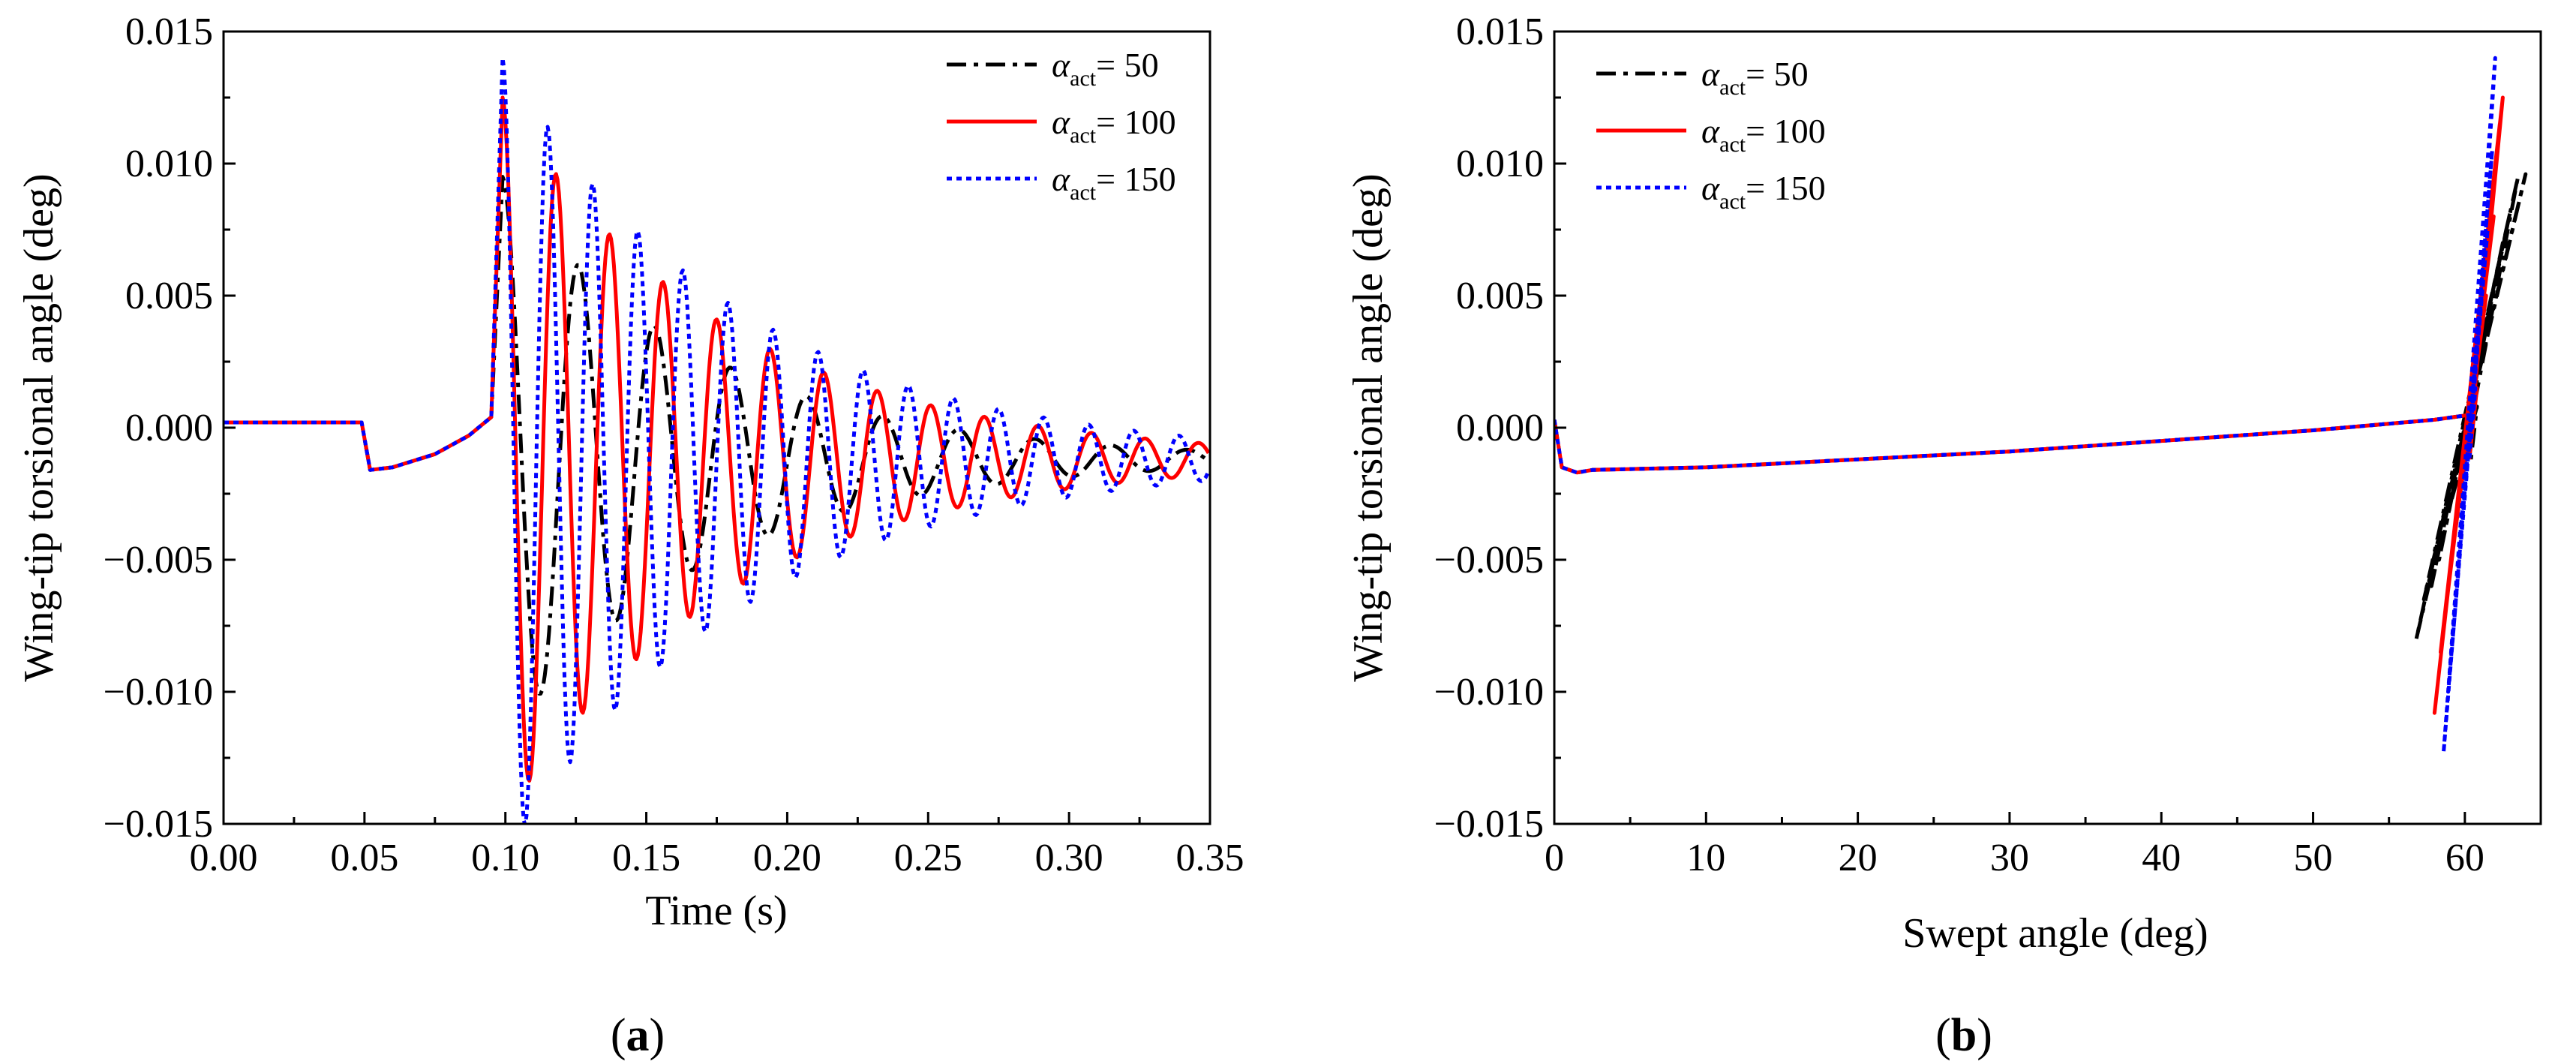 Image resolution: width=2576 pixels, height=1064 pixels. What do you see at coordinates (646, 858) in the screenshot?
I see `x-tick-label: 0.15` at bounding box center [646, 858].